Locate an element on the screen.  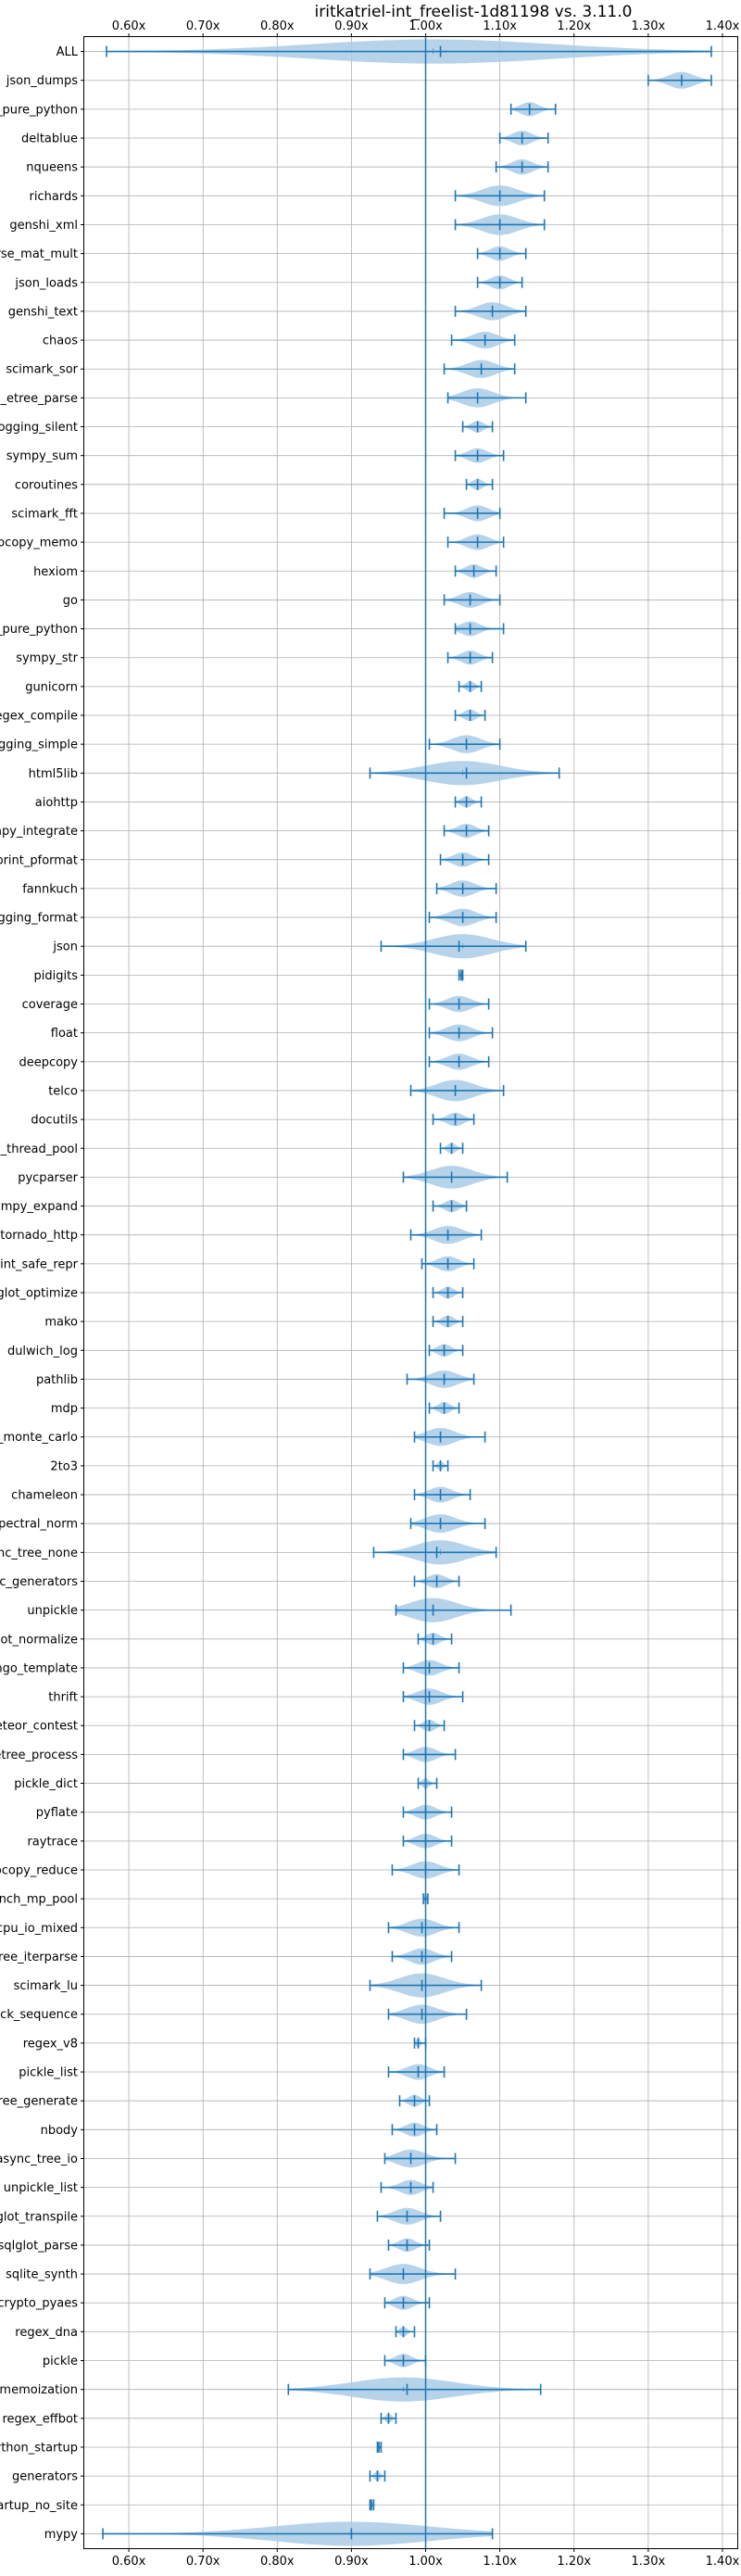
benchmark-label: generators is located at coordinates (45, 2477).